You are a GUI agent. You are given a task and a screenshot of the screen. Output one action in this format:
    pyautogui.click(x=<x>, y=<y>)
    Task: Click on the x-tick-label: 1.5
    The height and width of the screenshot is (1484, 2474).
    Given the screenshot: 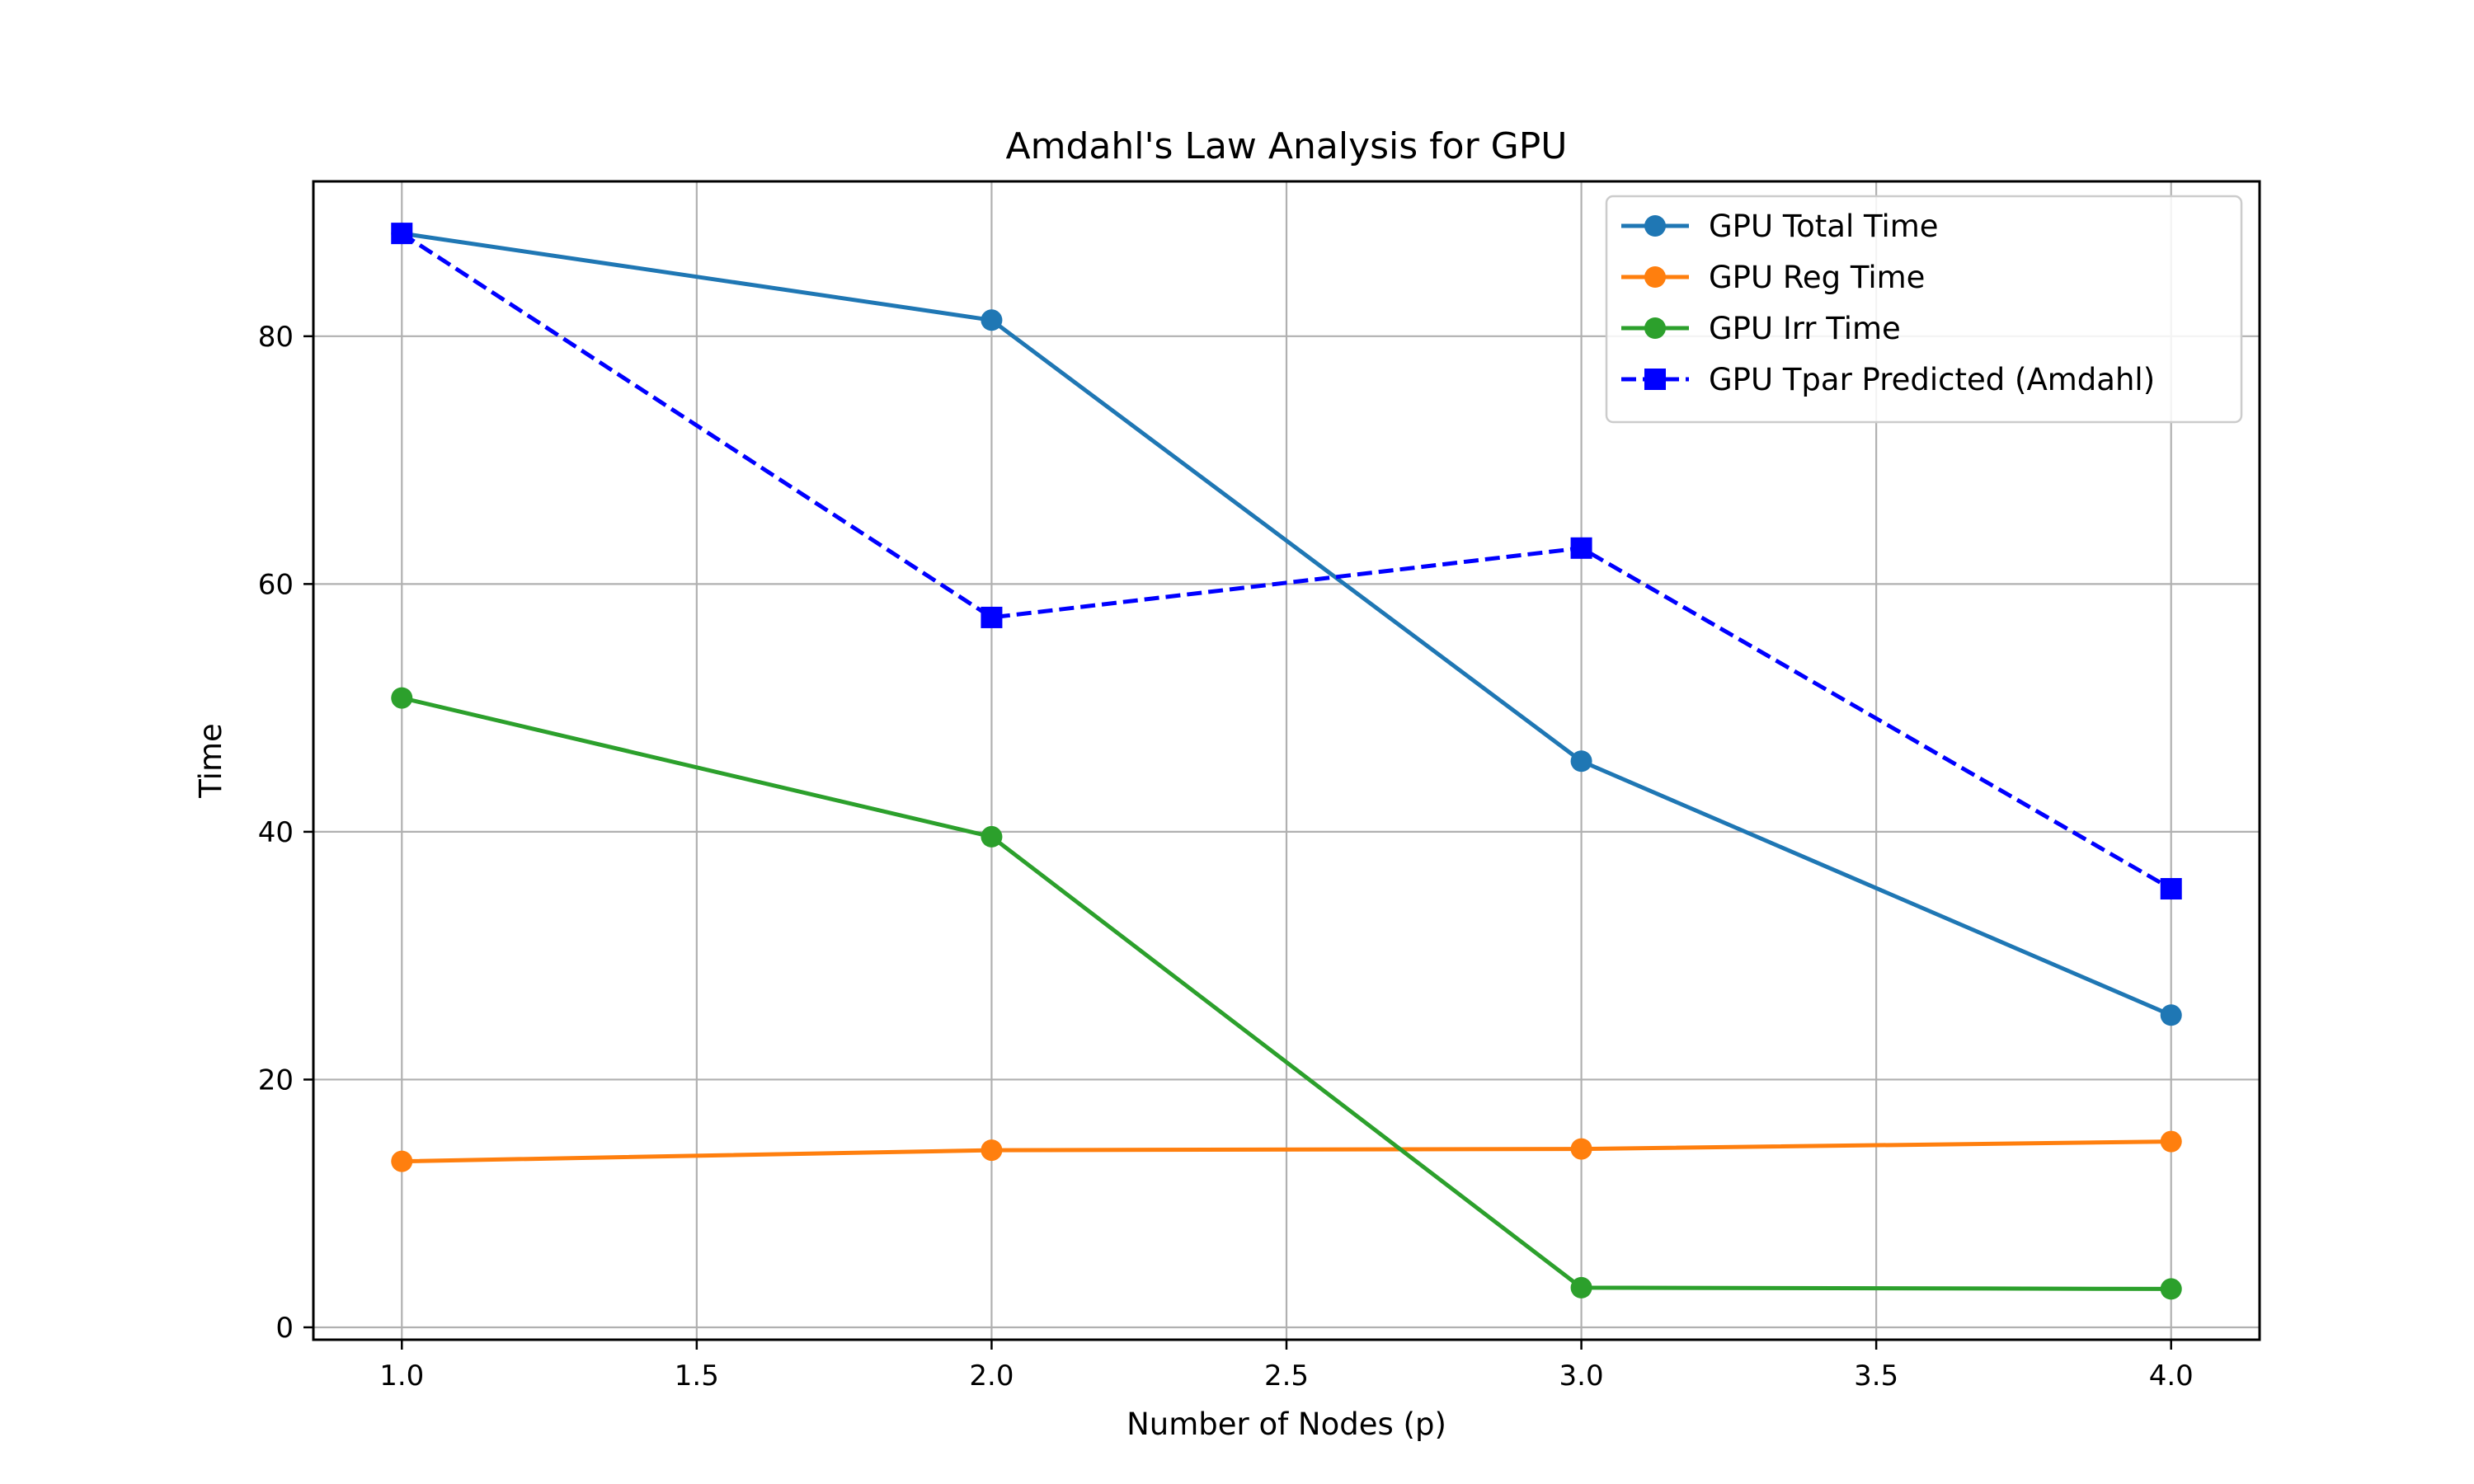 What is the action you would take?
    pyautogui.click(x=697, y=1376)
    